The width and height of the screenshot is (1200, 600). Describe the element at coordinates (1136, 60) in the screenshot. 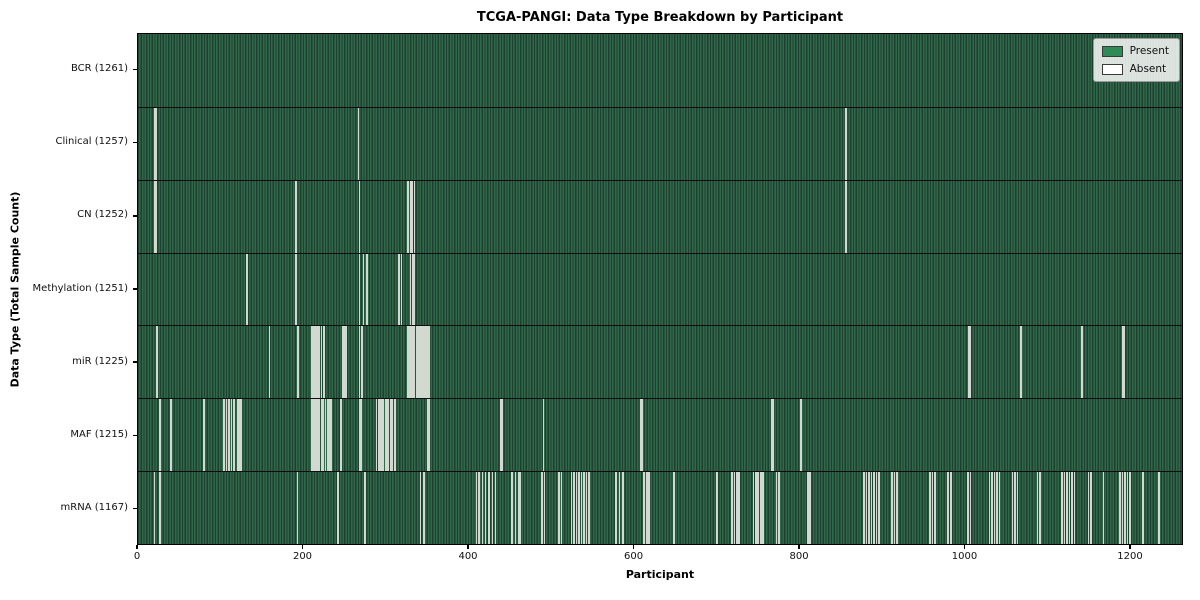

I see `legend: Present Absent` at that location.